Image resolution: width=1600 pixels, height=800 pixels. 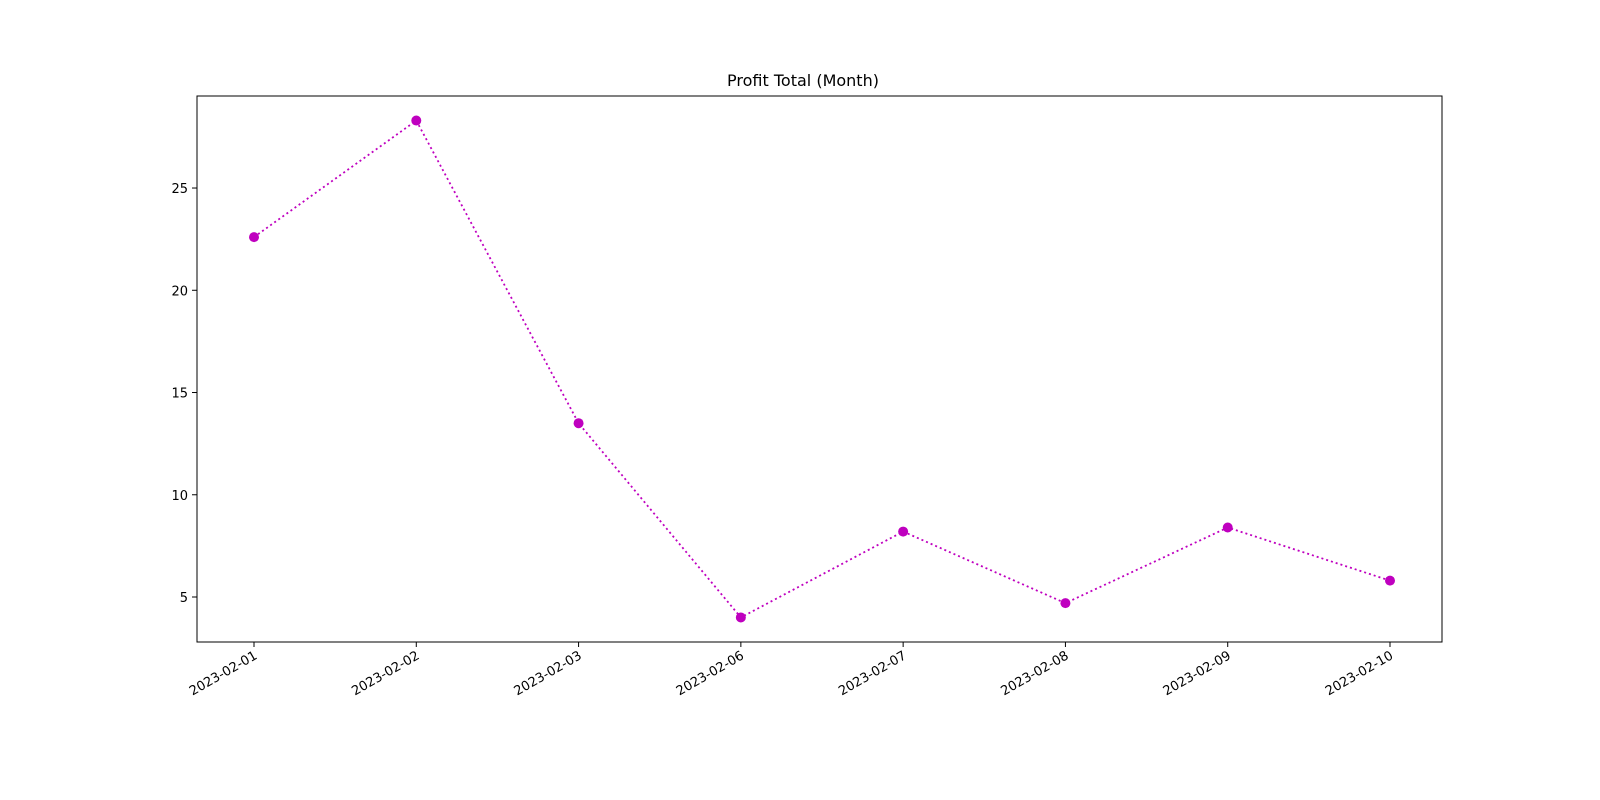 What do you see at coordinates (1197, 673) in the screenshot?
I see `x-tick-label: 2023-02-09` at bounding box center [1197, 673].